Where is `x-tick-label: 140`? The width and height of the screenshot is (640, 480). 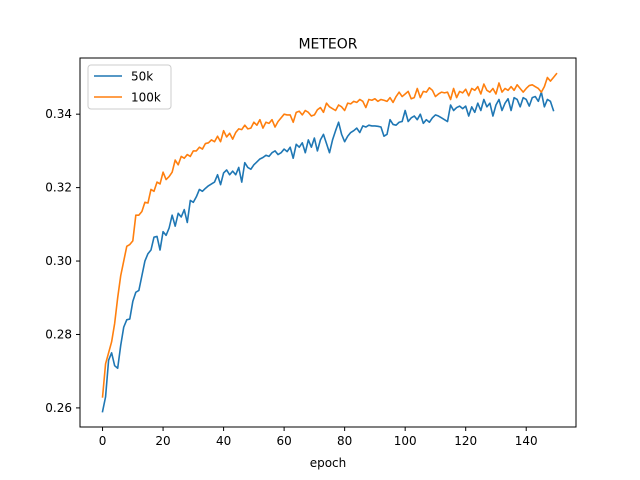
x-tick-label: 140 is located at coordinates (526, 441).